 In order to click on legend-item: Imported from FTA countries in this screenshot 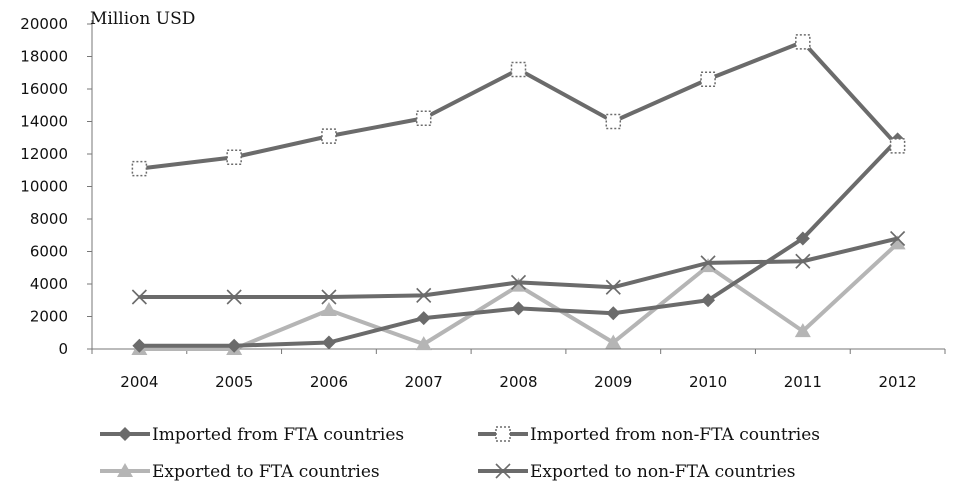, I will do `click(252, 435)`.